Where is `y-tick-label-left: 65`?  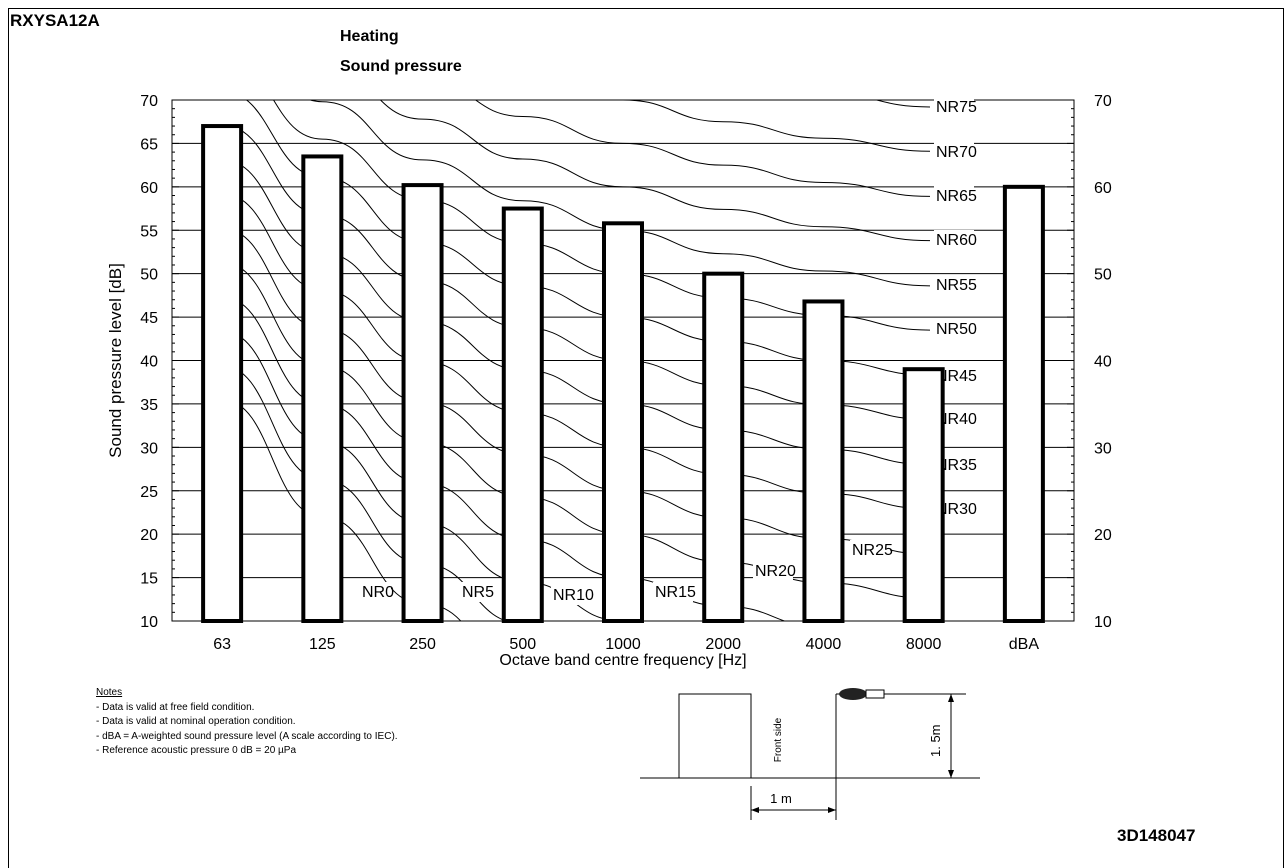 y-tick-label-left: 65 is located at coordinates (149, 144).